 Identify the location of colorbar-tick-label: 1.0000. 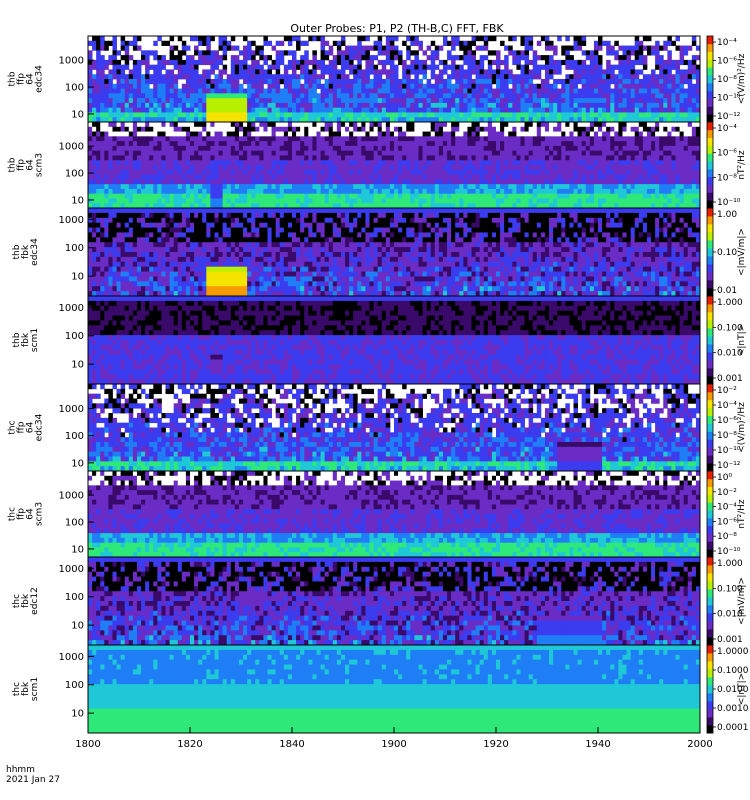
(733, 652).